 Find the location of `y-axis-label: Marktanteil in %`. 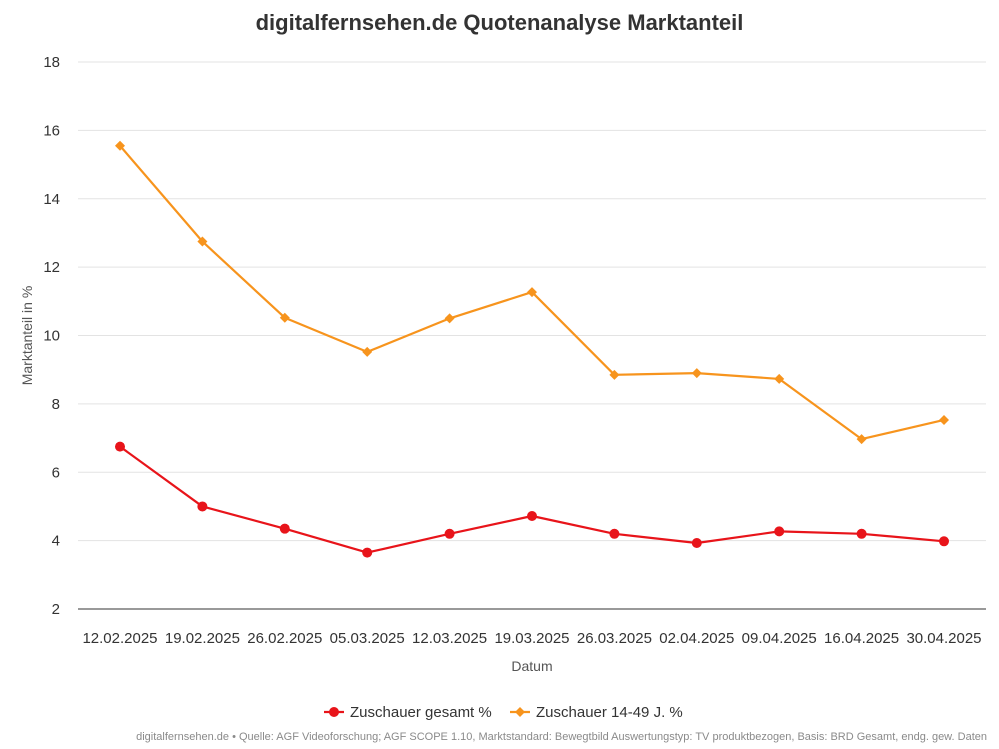

y-axis-label: Marktanteil in % is located at coordinates (27, 336).